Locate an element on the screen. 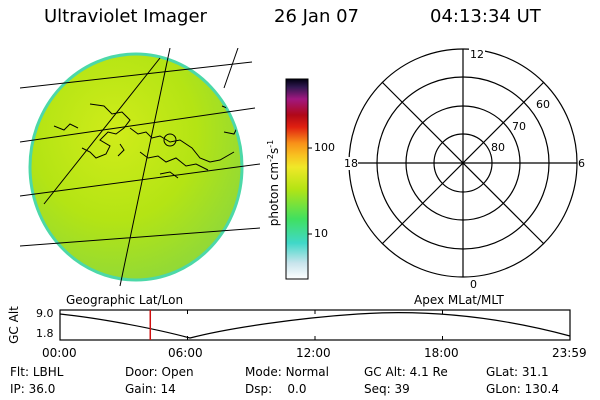  date-label: 26 Jan 07 is located at coordinates (316, 16).